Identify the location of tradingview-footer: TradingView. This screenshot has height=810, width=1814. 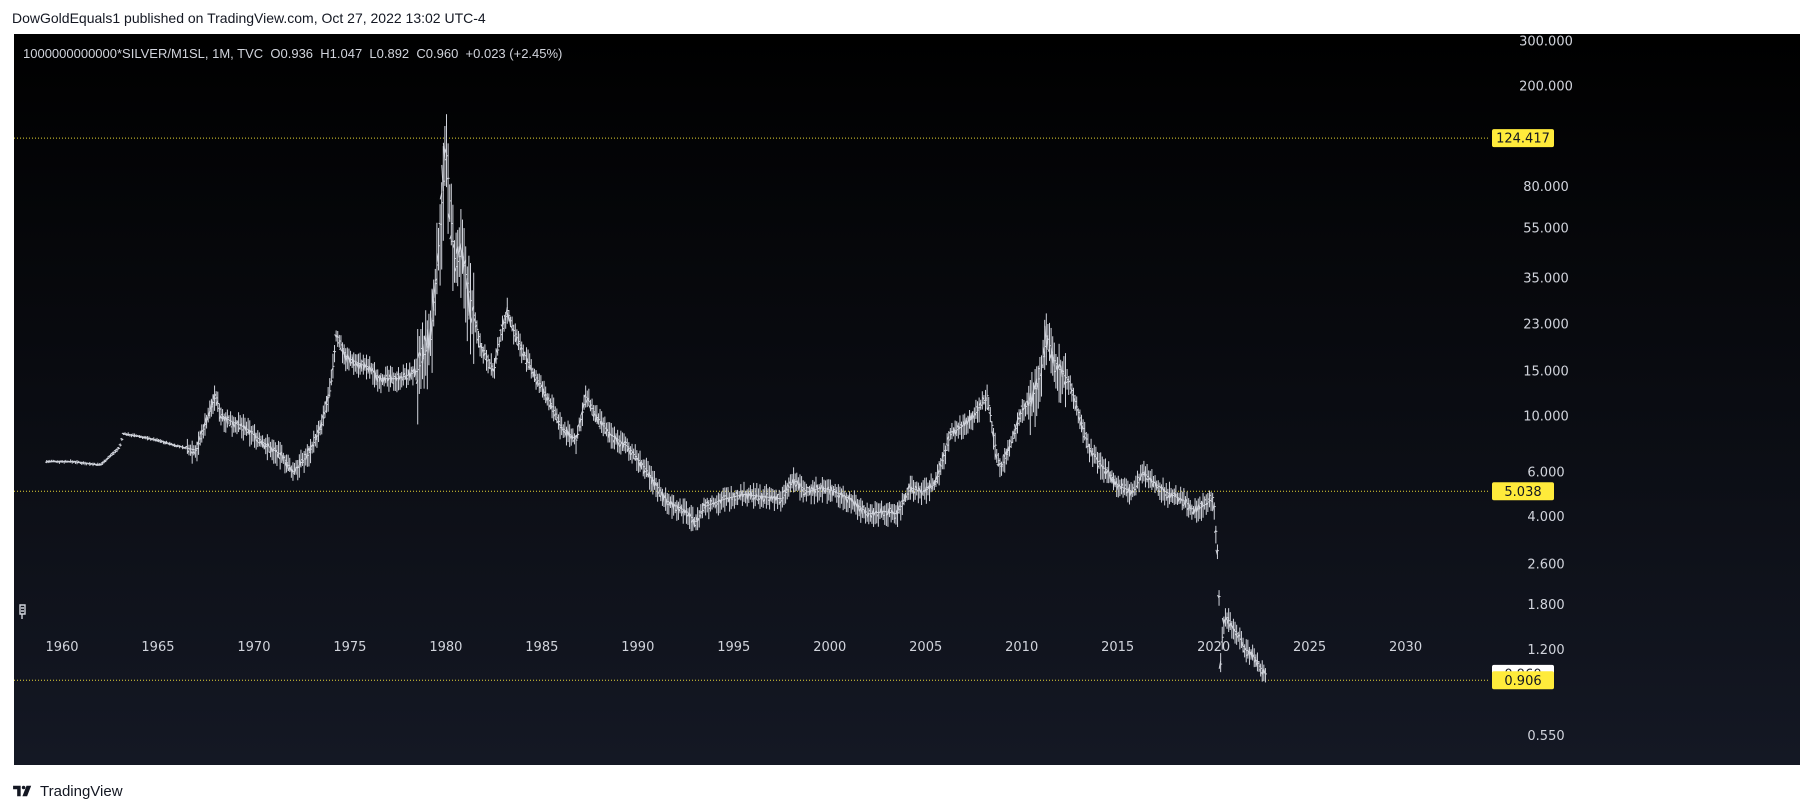
(67, 791).